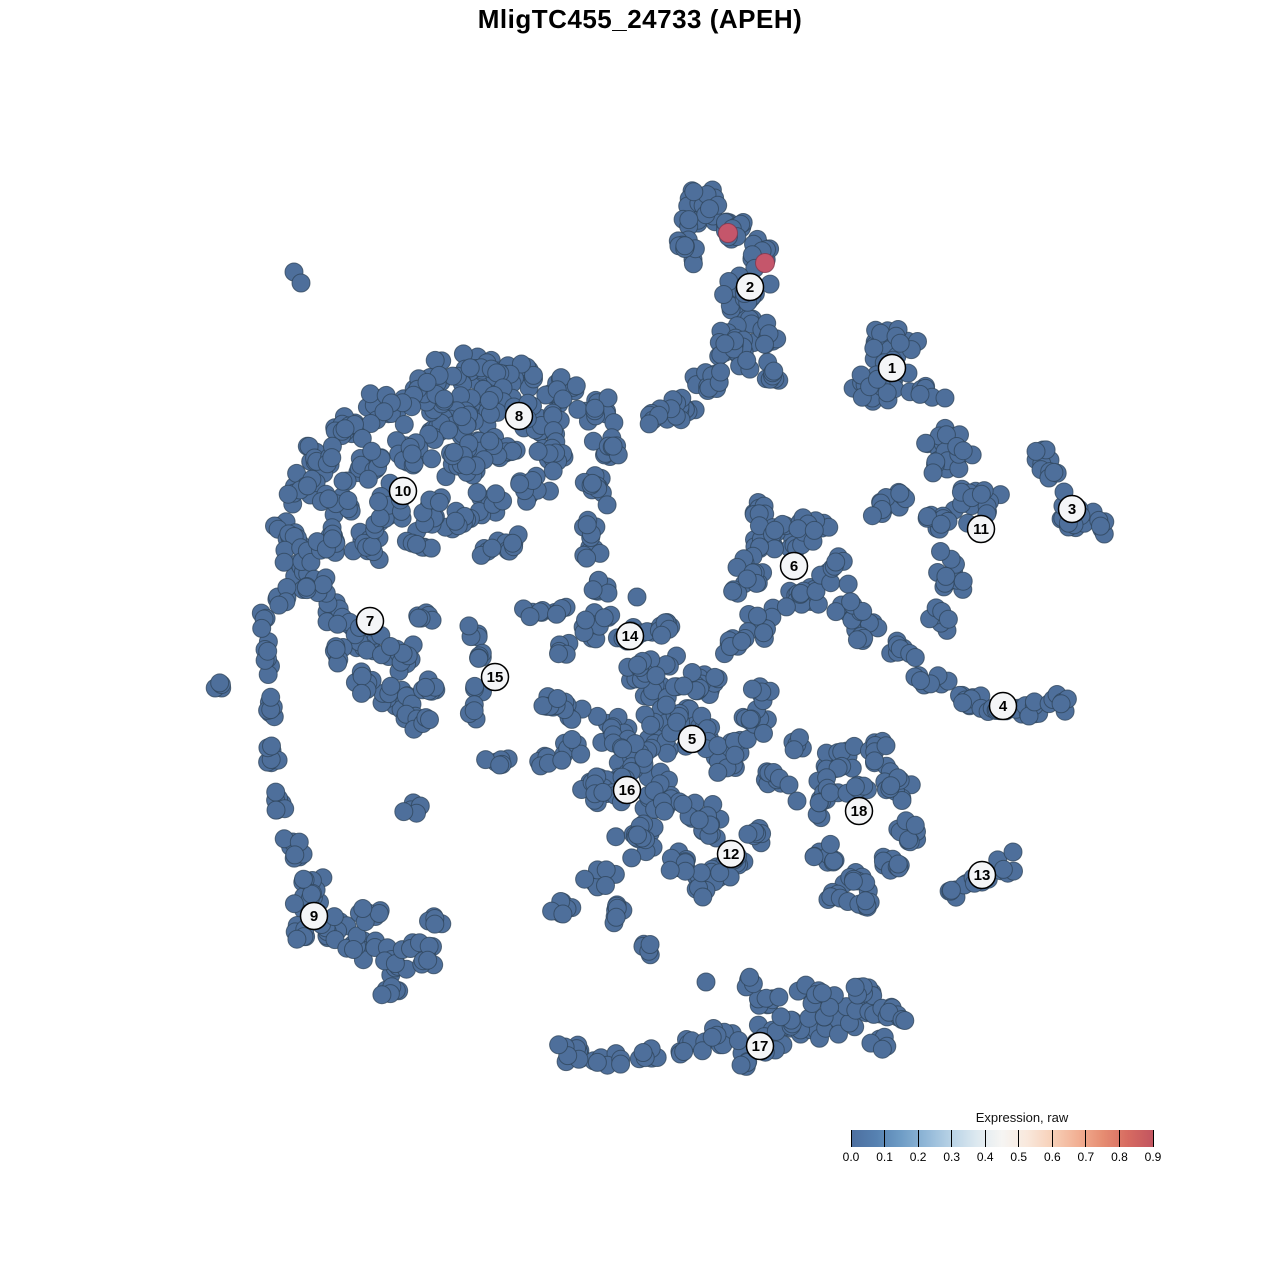 This screenshot has height=1280, width=1280. I want to click on legend-gradient-bar, so click(1002, 1138).